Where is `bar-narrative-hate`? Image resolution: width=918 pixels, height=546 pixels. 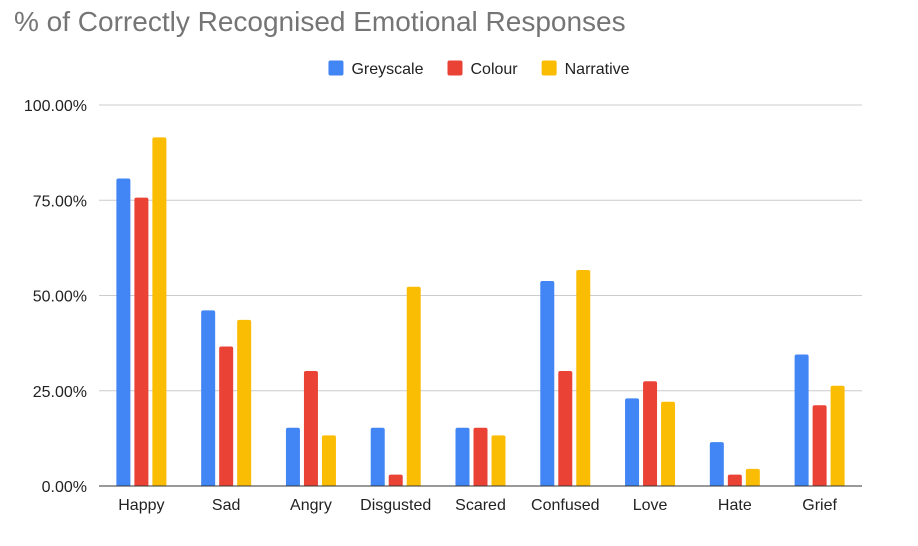 bar-narrative-hate is located at coordinates (752, 477).